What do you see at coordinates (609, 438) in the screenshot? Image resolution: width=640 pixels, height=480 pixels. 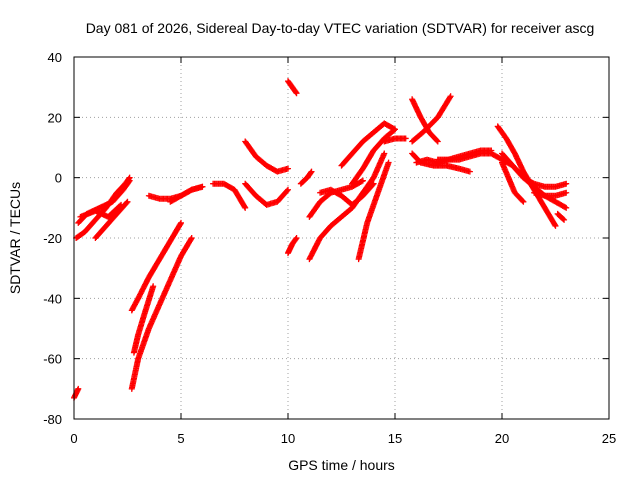 I see `x-tick-label: 25` at bounding box center [609, 438].